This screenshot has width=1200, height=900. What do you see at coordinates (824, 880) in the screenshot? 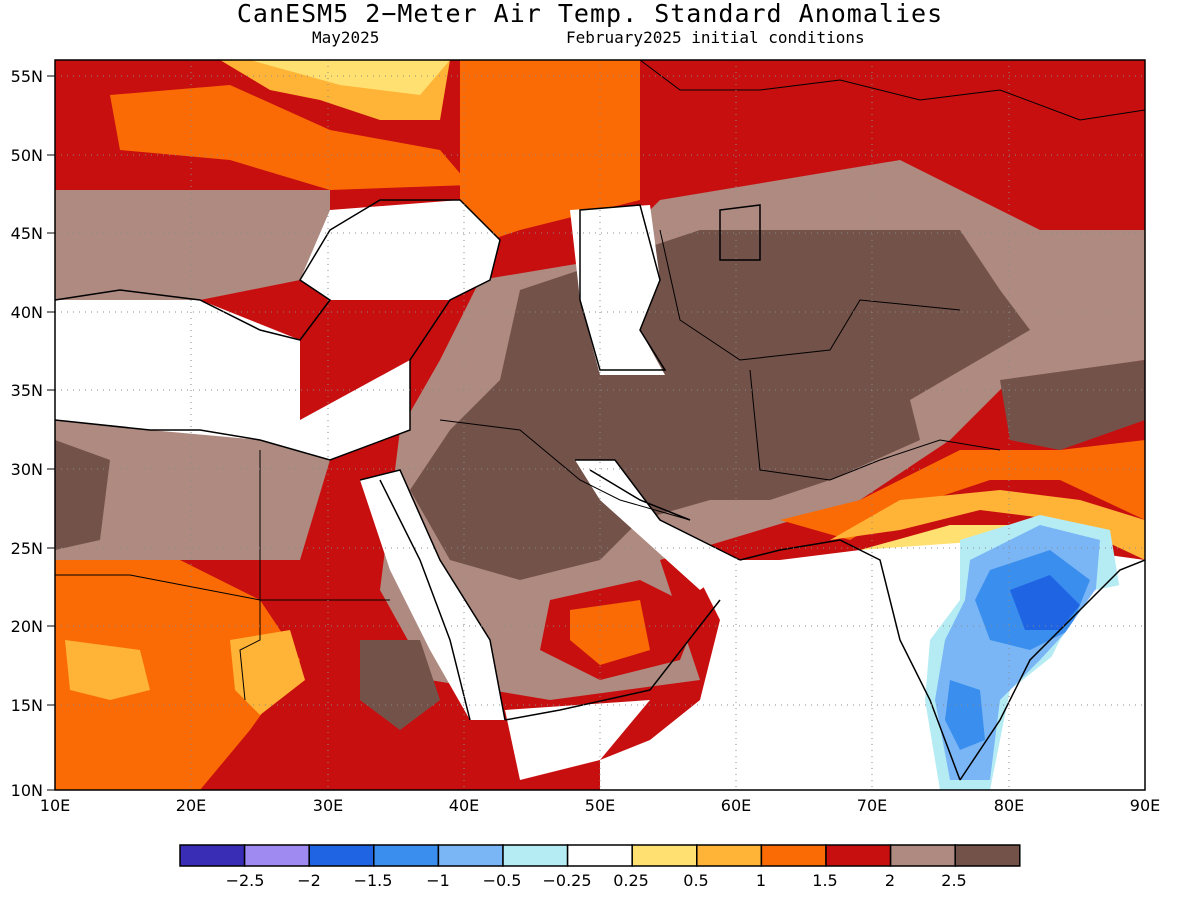
I see `colorbar-label: 1.5` at bounding box center [824, 880].